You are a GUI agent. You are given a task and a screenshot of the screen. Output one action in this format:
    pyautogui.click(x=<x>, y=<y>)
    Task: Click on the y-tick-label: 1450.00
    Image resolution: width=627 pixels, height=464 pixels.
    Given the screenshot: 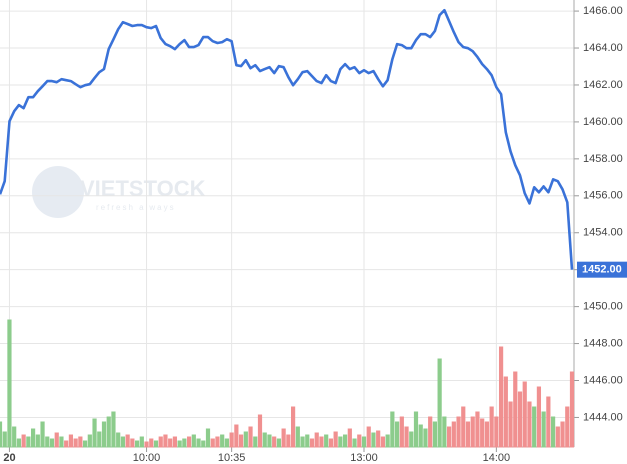 What is the action you would take?
    pyautogui.click(x=603, y=307)
    